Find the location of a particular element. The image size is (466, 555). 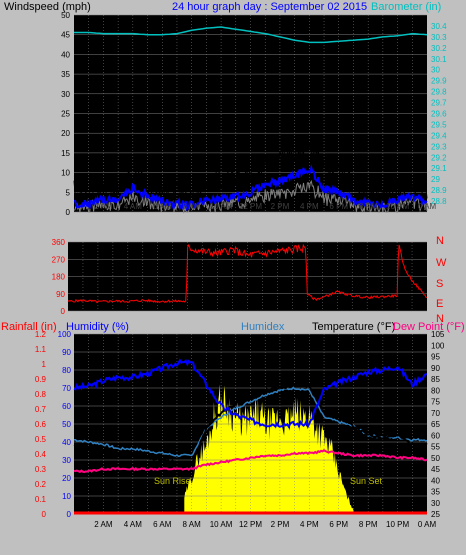

humidity-tick: 0 is located at coordinates (69, 514).